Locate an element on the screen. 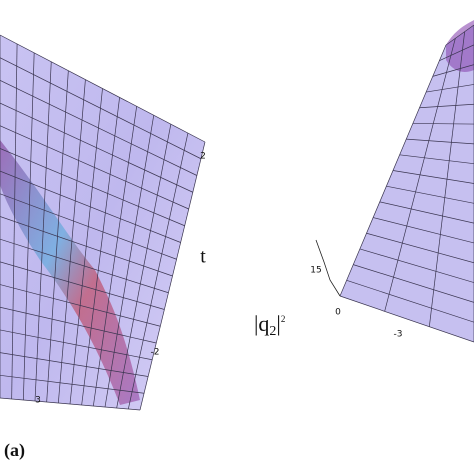 Image resolution: width=474 pixels, height=474 pixels. tick-label: 2 is located at coordinates (203, 157).